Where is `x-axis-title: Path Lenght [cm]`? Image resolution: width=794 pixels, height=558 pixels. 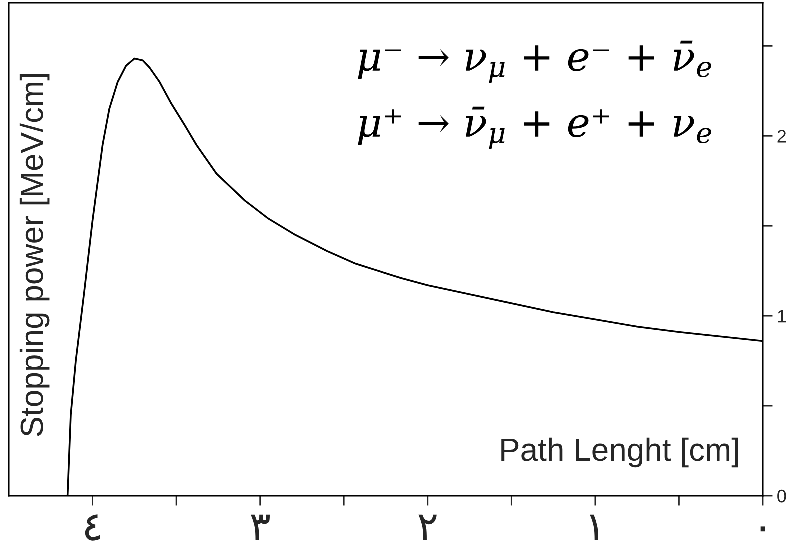
x-axis-title: Path Lenght [cm] is located at coordinates (620, 453).